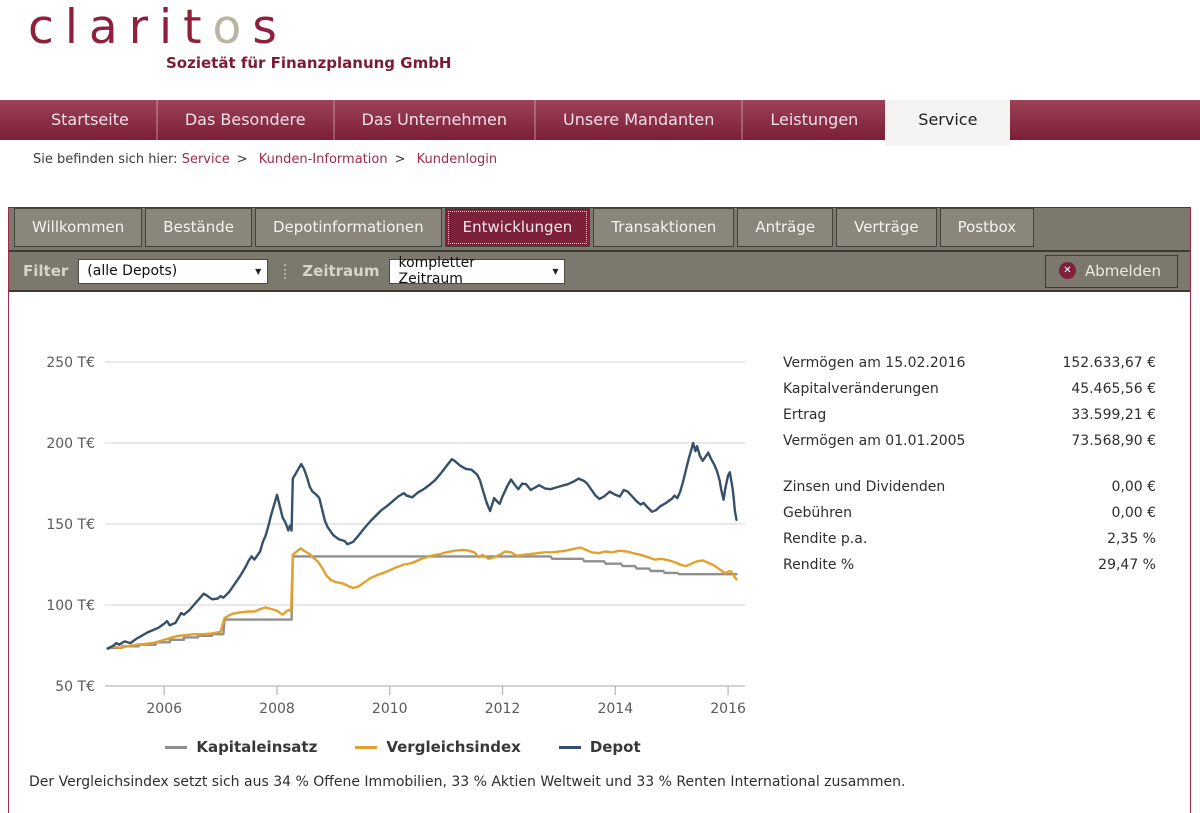 This screenshot has width=1200, height=813. Describe the element at coordinates (615, 747) in the screenshot. I see `legend-label: Depot` at that location.